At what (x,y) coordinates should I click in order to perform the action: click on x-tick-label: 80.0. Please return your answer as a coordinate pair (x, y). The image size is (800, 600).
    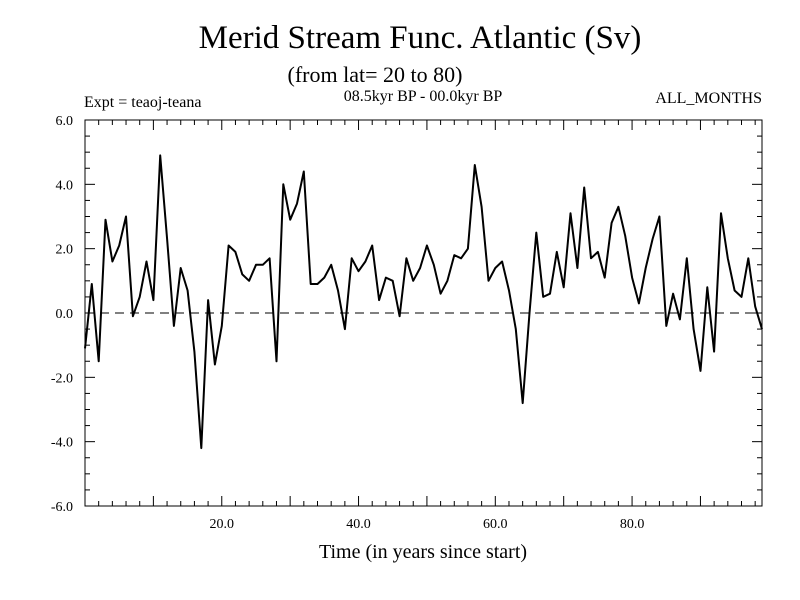
    Looking at the image, I should click on (632, 524).